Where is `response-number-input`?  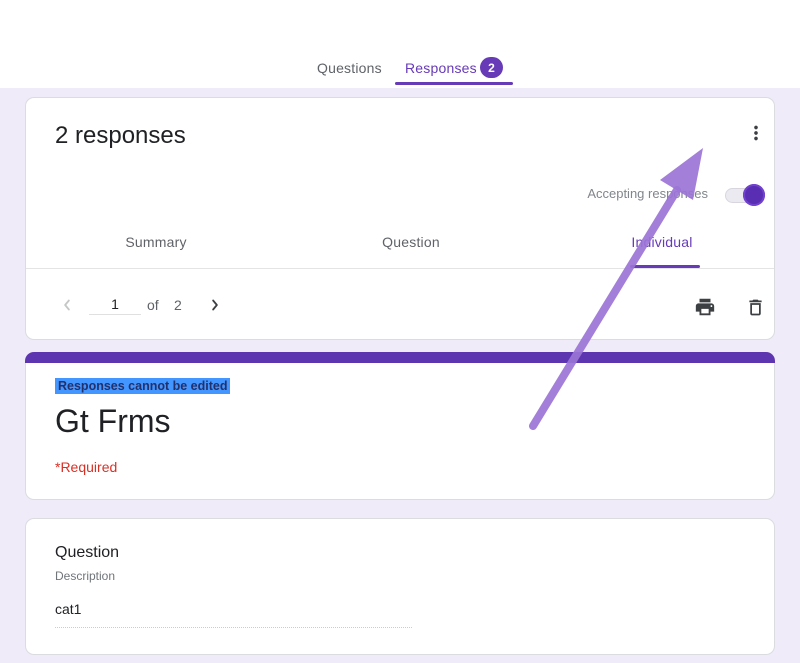 response-number-input is located at coordinates (115, 304).